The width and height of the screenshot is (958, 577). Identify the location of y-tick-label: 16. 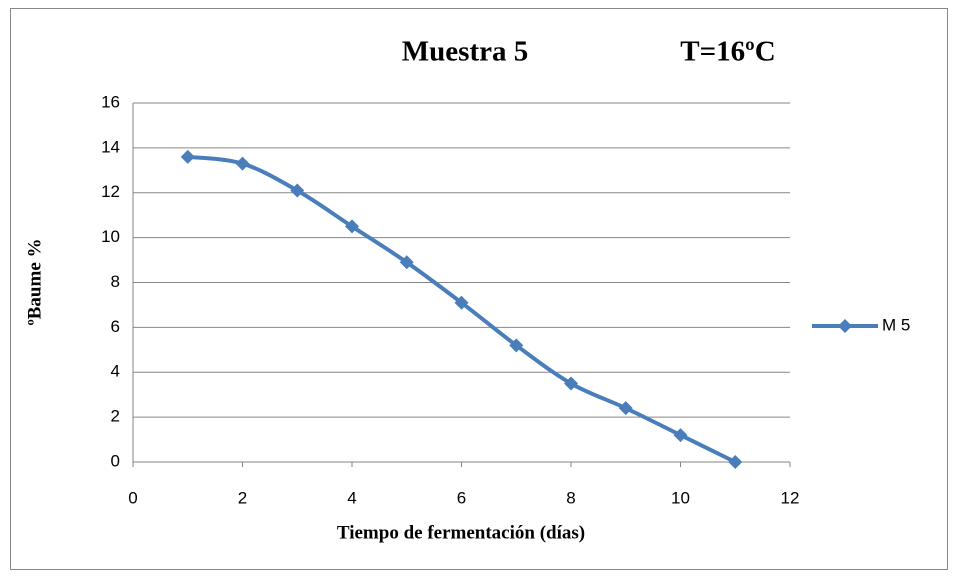
(110, 101).